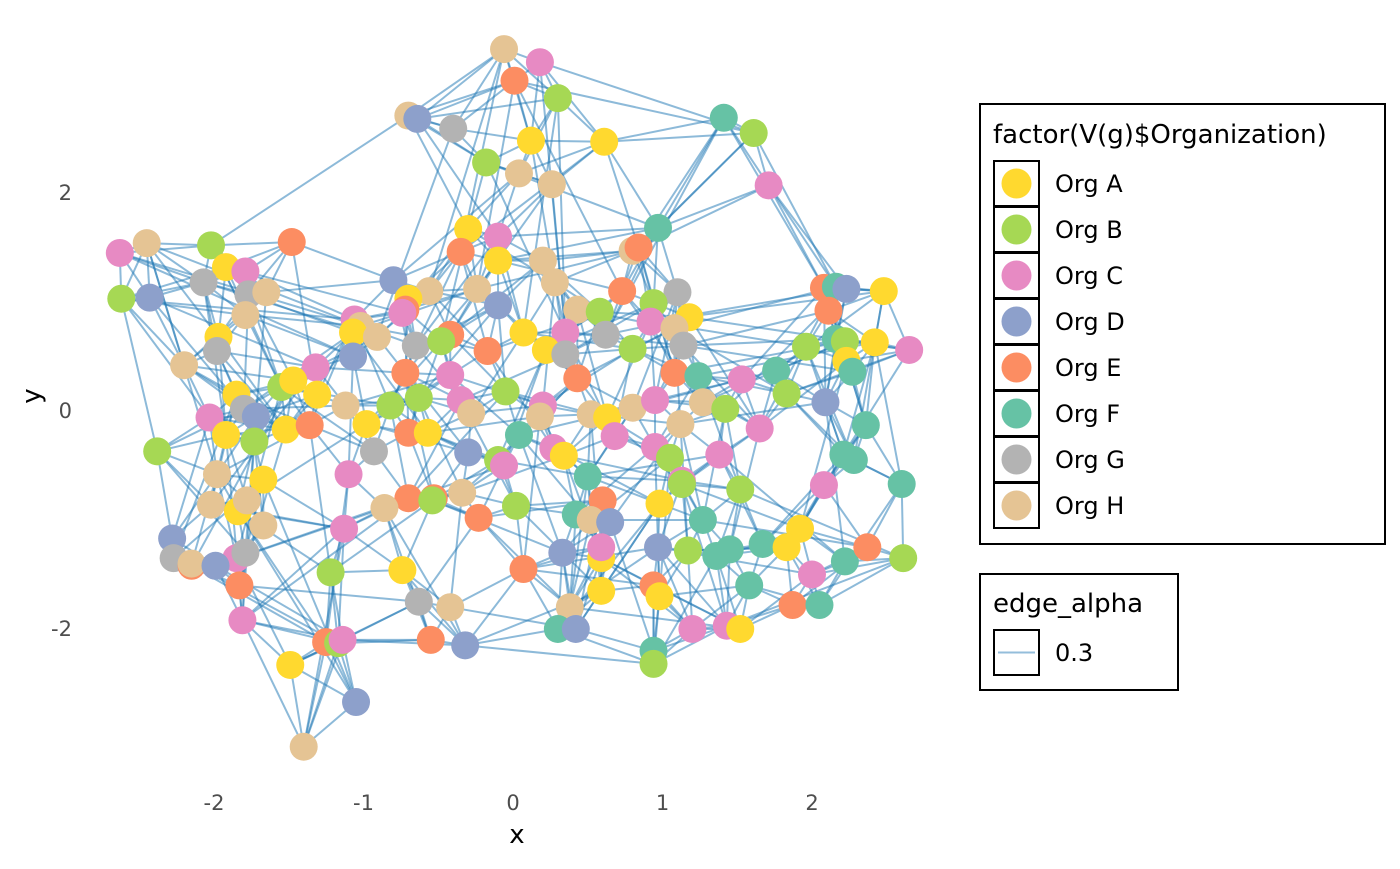  What do you see at coordinates (1058, 275) in the screenshot?
I see `legend-item-org-c: Org C` at bounding box center [1058, 275].